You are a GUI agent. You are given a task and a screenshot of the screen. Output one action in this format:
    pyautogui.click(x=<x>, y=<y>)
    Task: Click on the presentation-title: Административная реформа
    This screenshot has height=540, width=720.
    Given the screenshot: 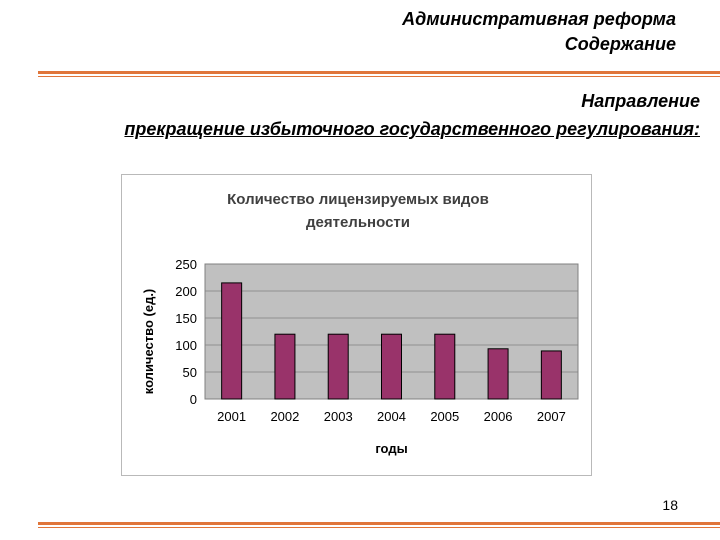 What is the action you would take?
    pyautogui.click(x=539, y=19)
    